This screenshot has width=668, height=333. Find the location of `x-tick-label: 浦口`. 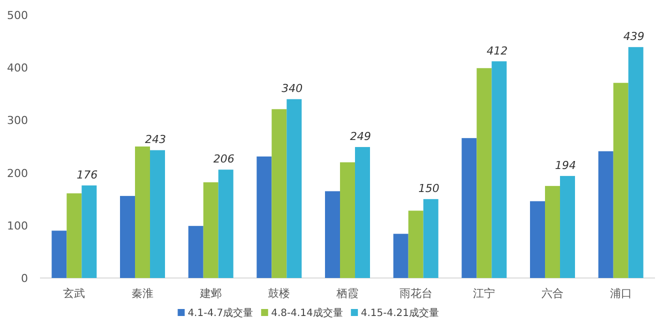

x-tick-label: 浦口 is located at coordinates (621, 293).